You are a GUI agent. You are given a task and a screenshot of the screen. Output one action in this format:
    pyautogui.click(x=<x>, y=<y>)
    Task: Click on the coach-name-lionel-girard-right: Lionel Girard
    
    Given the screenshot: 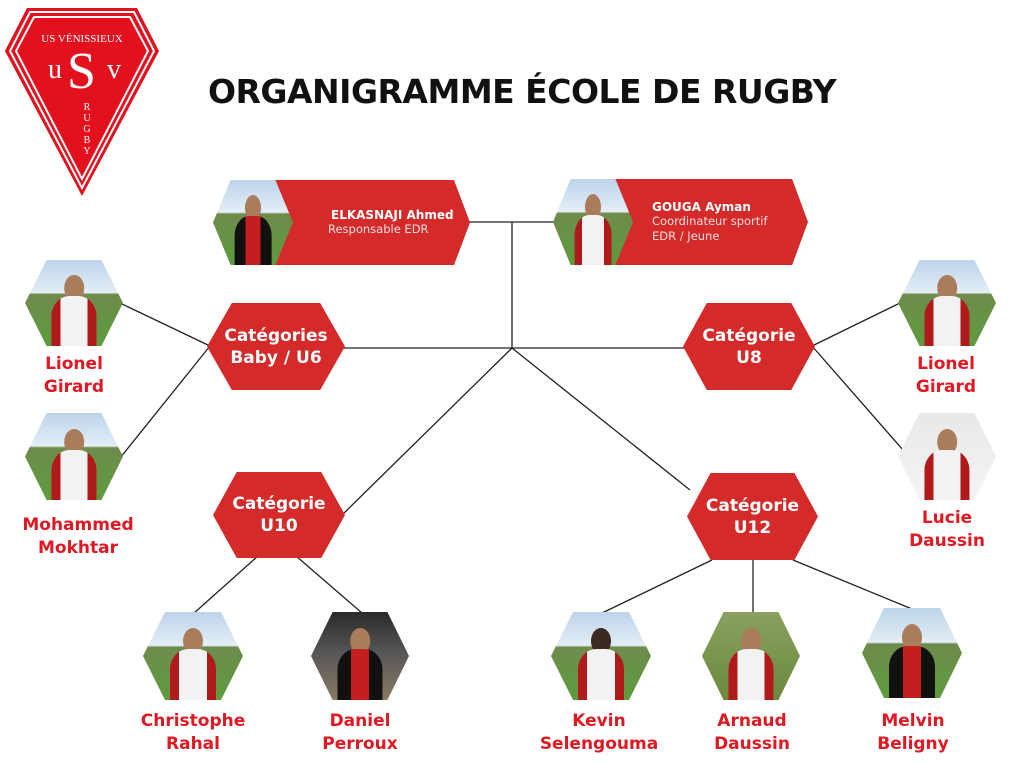 What is the action you would take?
    pyautogui.click(x=946, y=375)
    